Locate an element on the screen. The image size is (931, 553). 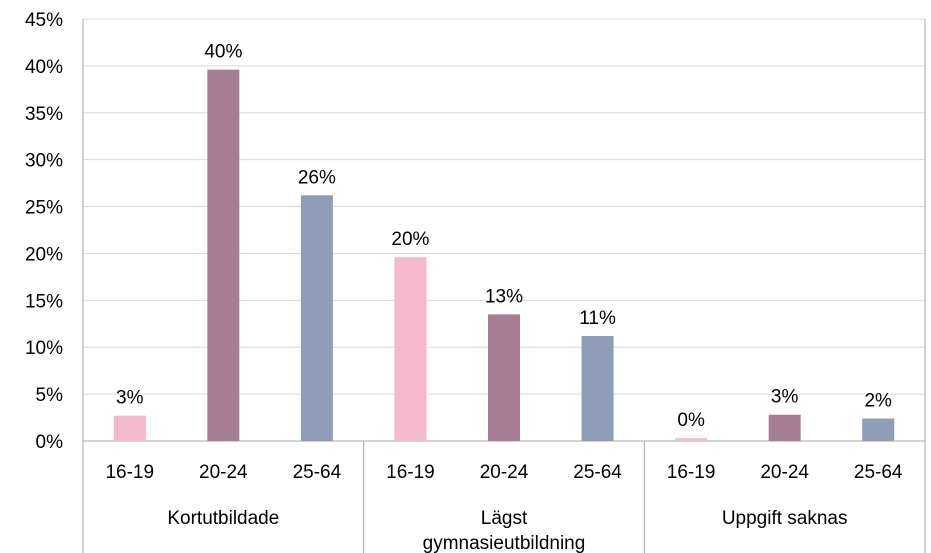
y-tick-label: 40% is located at coordinates (44, 67).